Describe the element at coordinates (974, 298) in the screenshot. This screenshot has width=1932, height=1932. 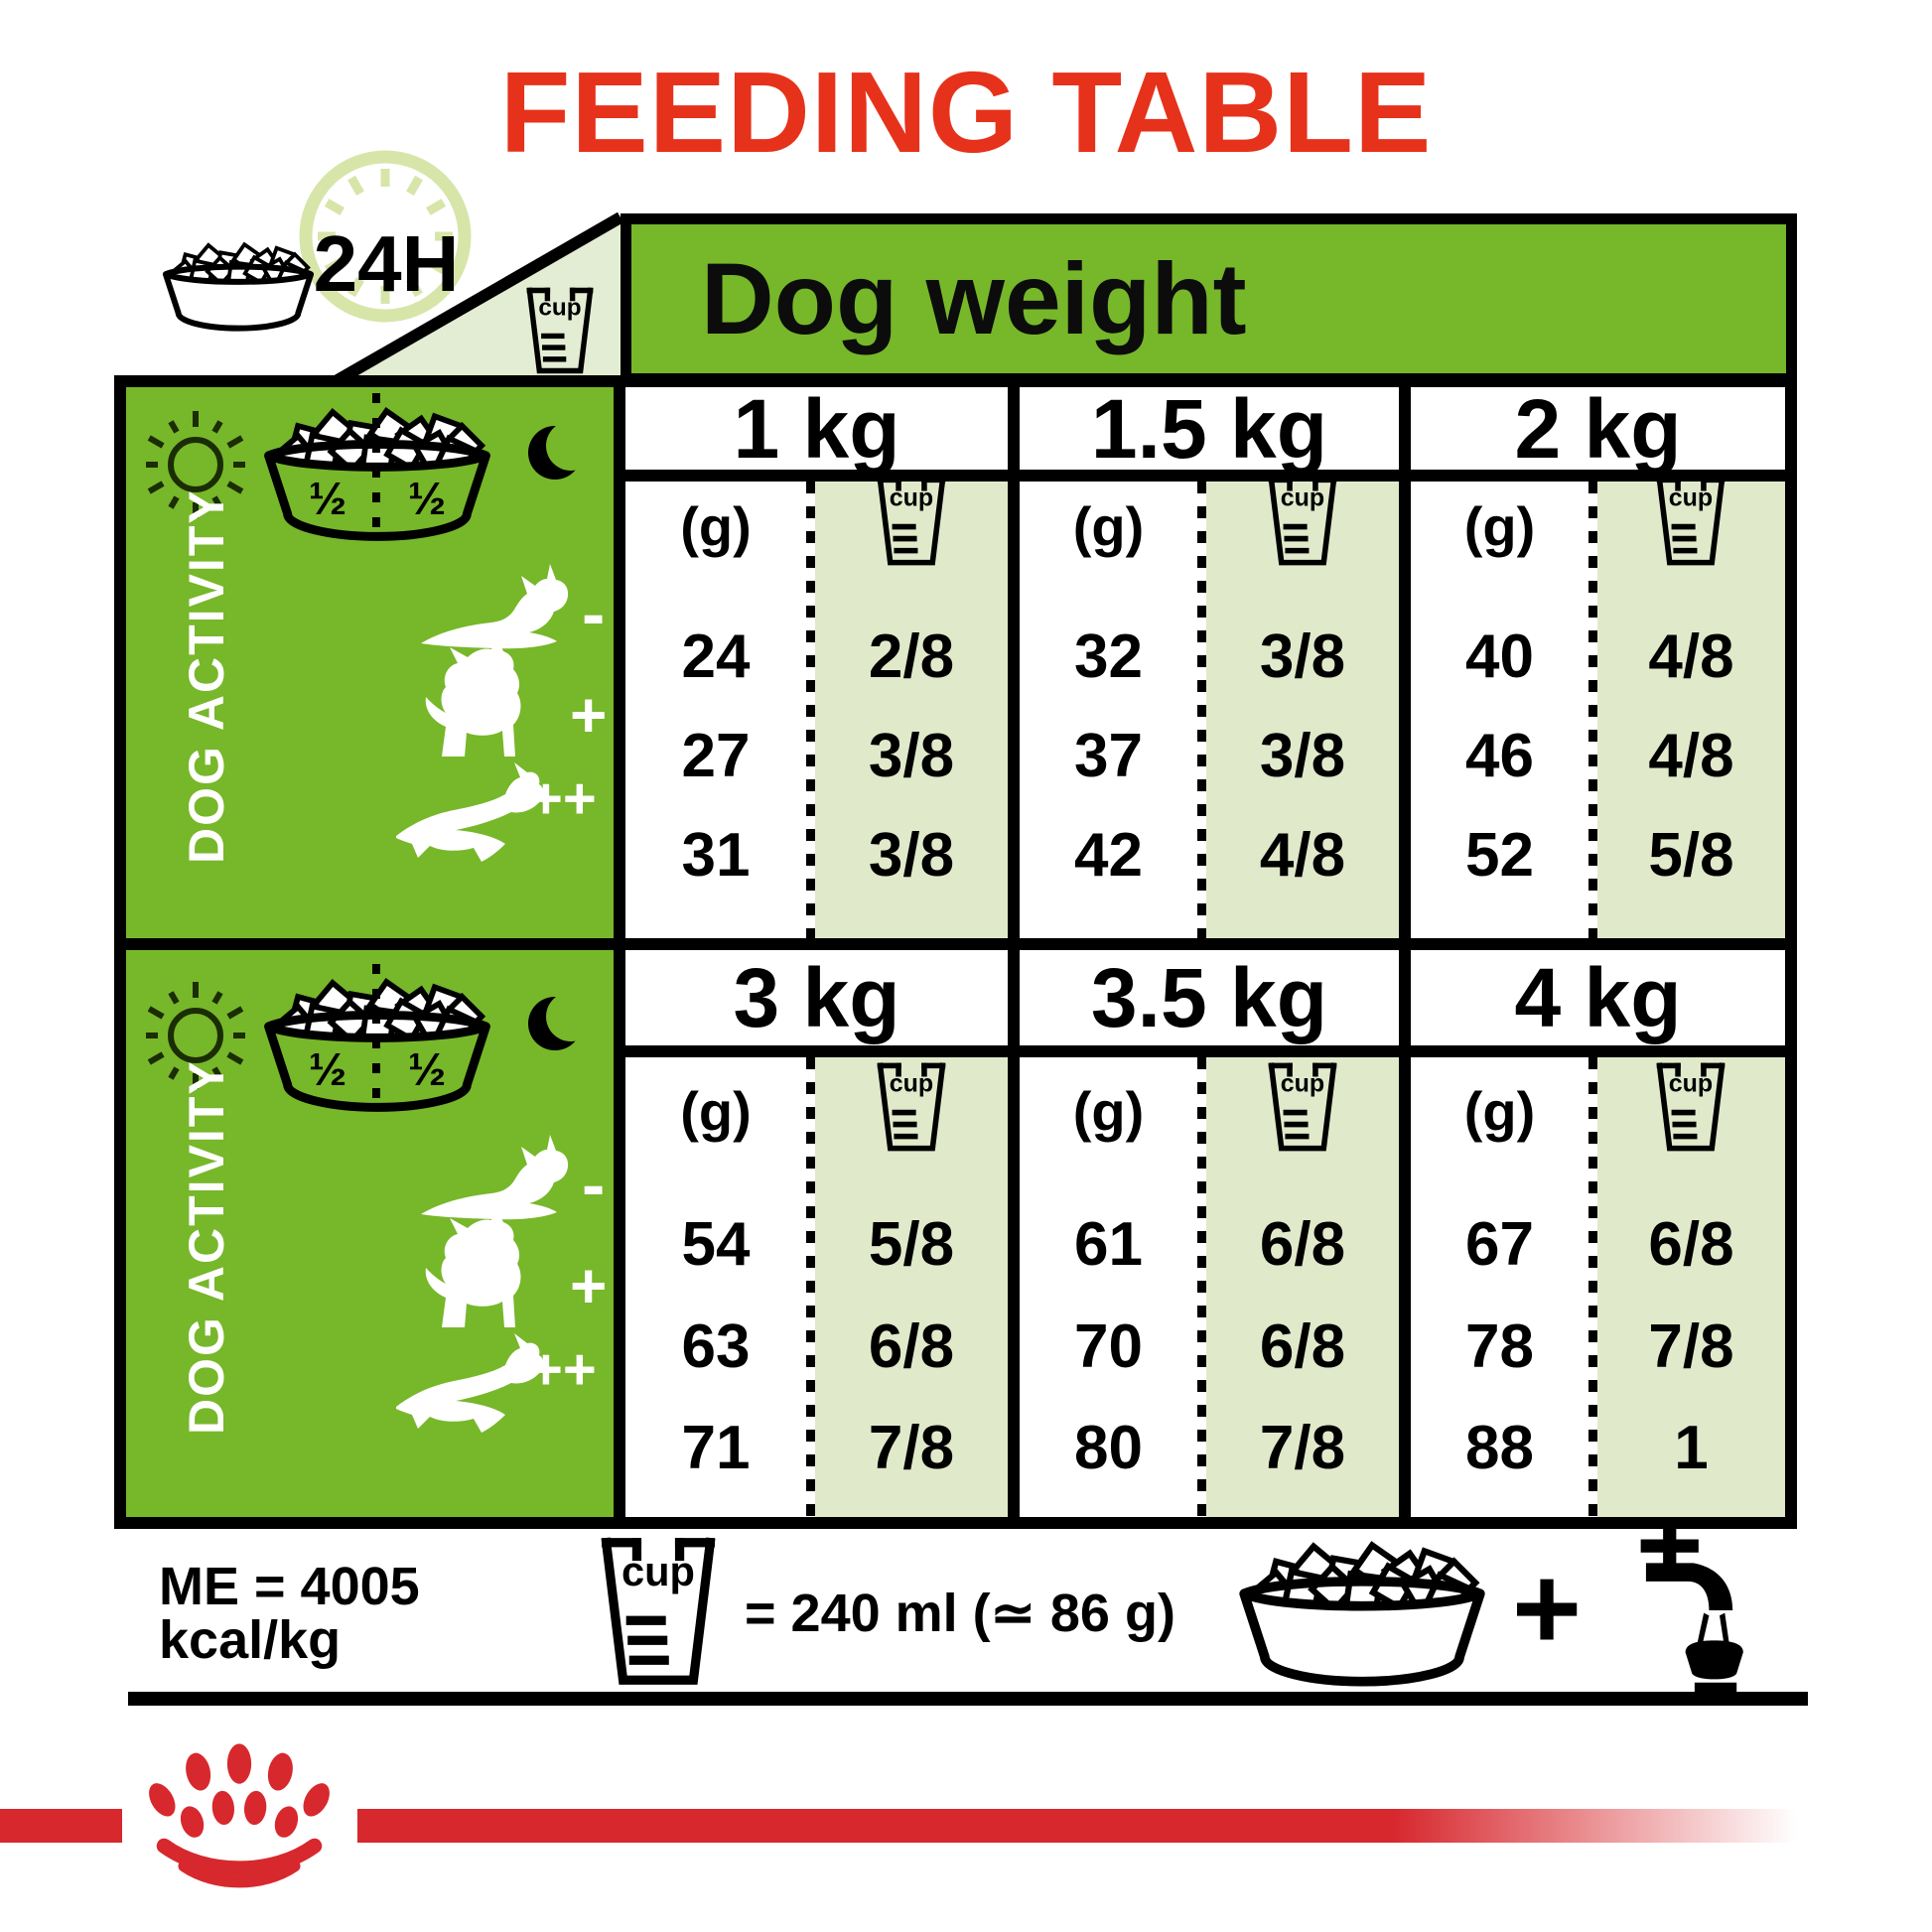
I see `dog-weight-label: Dog weight` at that location.